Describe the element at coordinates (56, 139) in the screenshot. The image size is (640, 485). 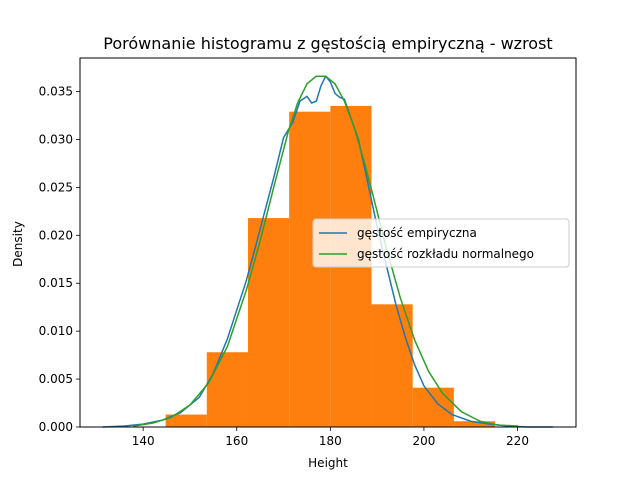
I see `y-tick-label-6: 0.030` at that location.